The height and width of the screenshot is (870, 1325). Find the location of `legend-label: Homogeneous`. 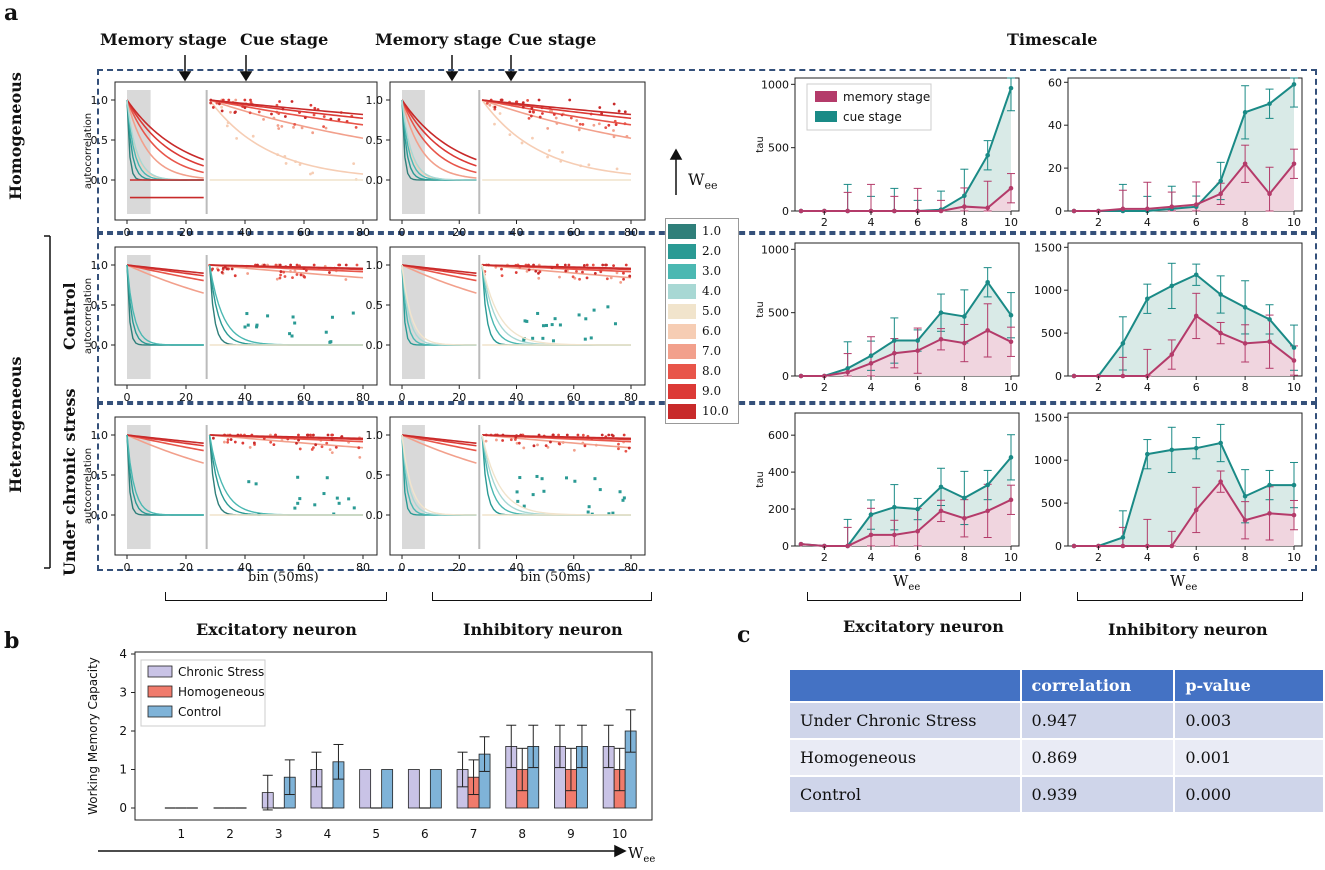

legend-label: Homogeneous is located at coordinates (221, 692).